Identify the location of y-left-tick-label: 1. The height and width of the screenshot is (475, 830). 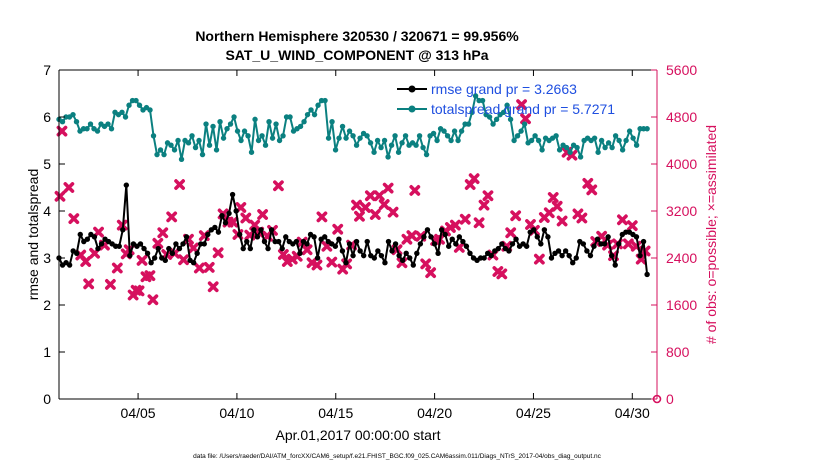
(47, 352).